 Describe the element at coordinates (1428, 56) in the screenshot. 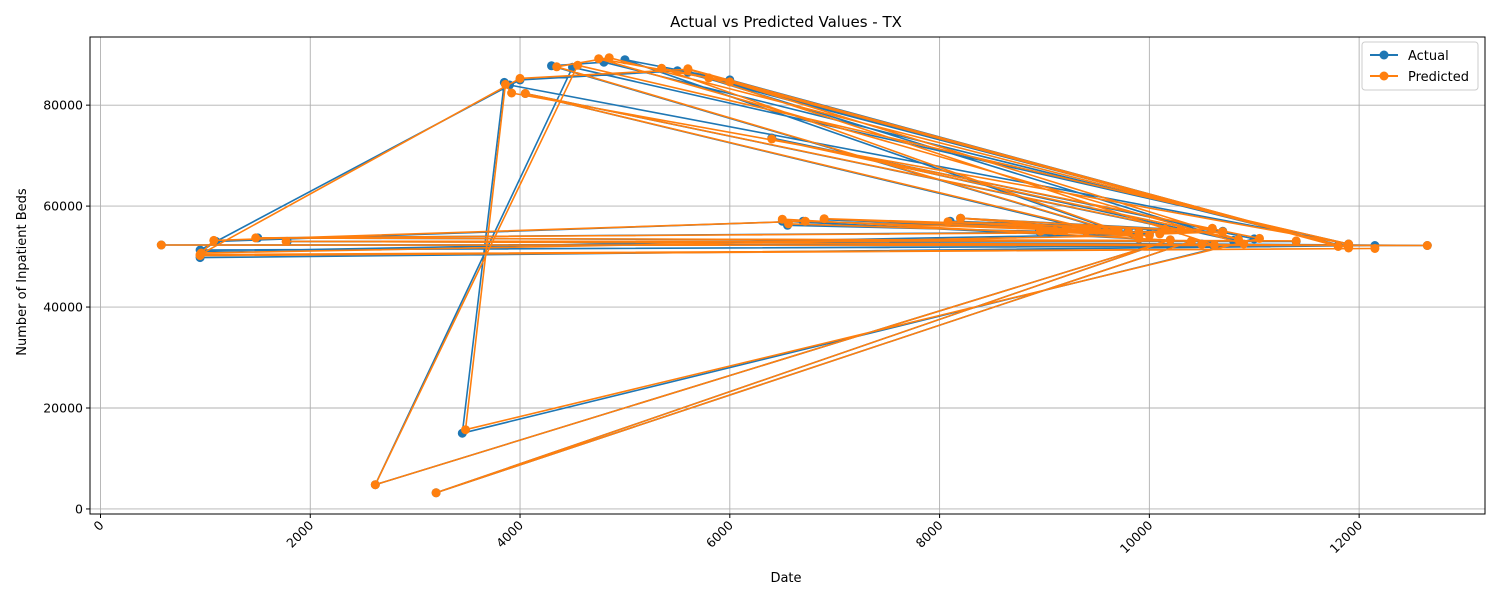

I see `legend-actual-label: Actual` at that location.